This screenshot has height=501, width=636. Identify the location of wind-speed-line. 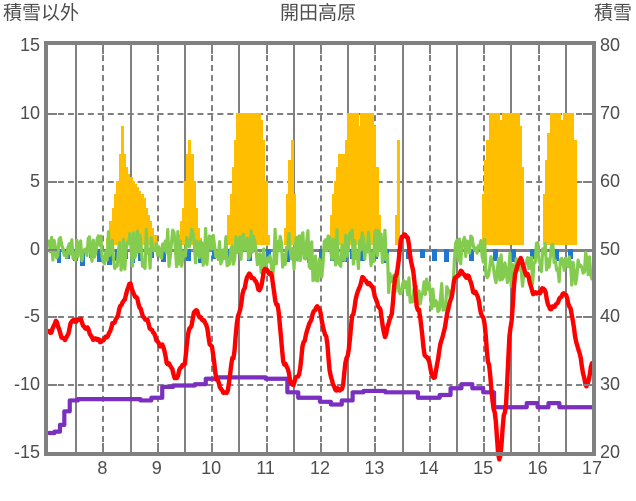
(320, 269).